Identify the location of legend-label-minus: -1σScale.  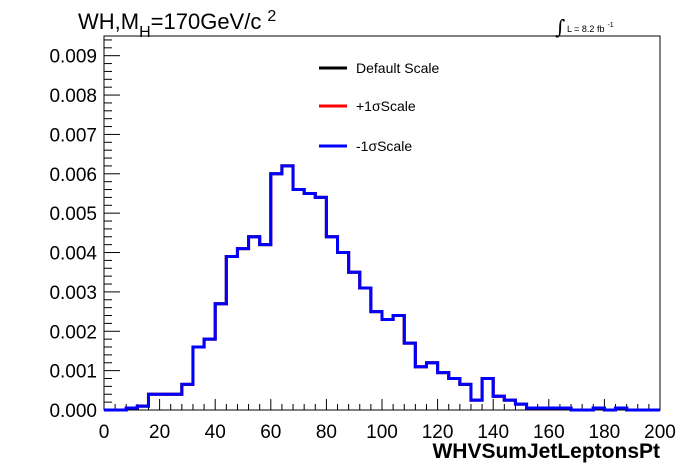
(384, 146).